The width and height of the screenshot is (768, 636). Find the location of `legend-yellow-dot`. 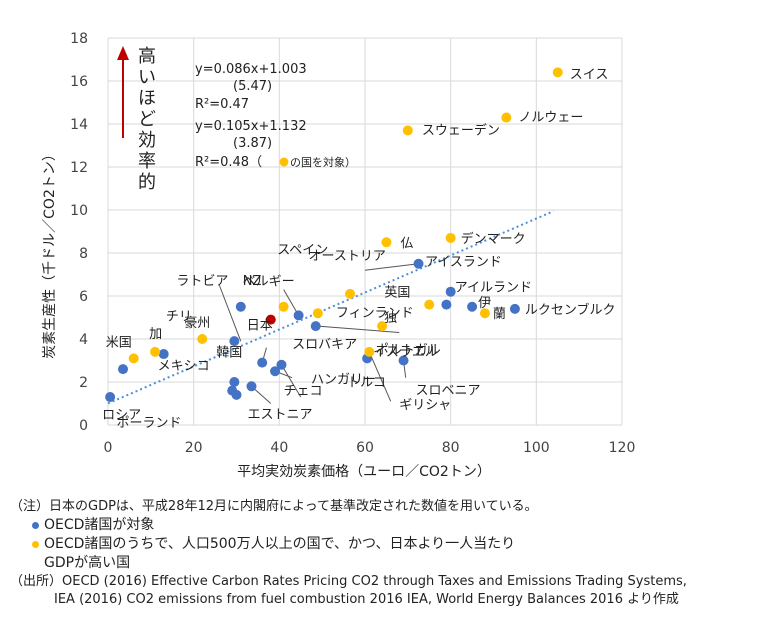

legend-yellow-dot is located at coordinates (35, 544).